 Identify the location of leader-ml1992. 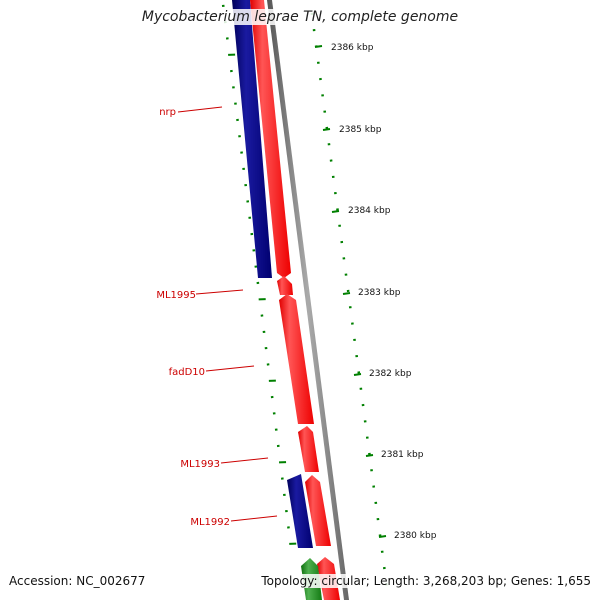
(254, 518).